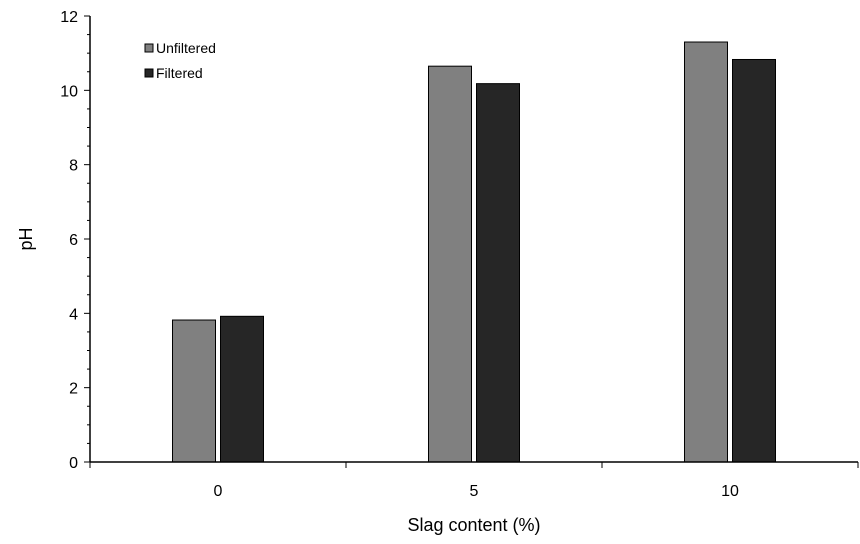 The width and height of the screenshot is (860, 544). Describe the element at coordinates (179, 73) in the screenshot. I see `legend-label: Filtered` at that location.